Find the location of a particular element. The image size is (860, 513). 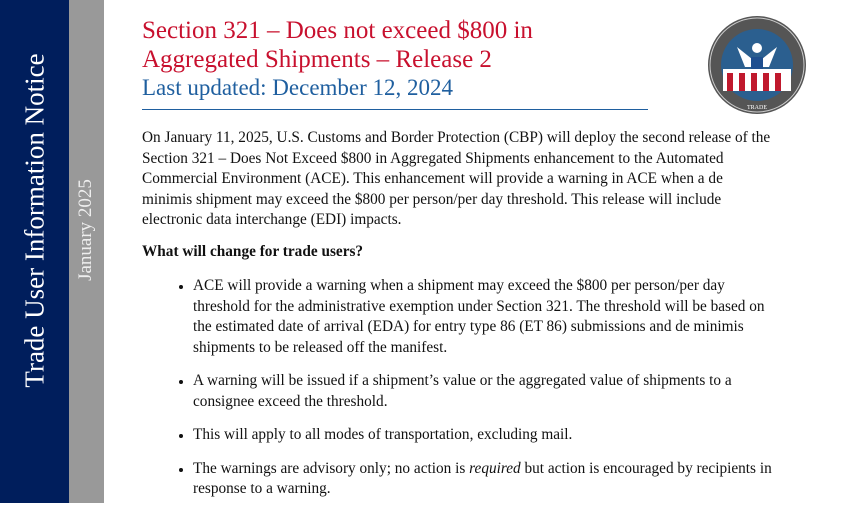

sidebar-navy-band is located at coordinates (34, 251).